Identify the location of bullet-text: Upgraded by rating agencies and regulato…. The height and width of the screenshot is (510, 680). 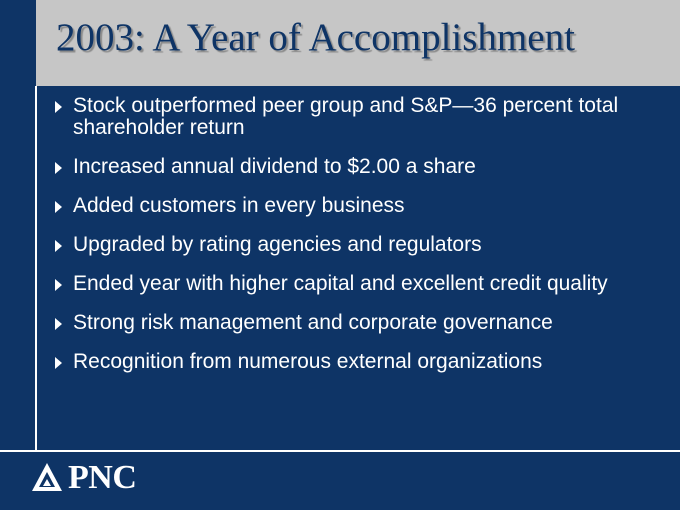
(277, 244).